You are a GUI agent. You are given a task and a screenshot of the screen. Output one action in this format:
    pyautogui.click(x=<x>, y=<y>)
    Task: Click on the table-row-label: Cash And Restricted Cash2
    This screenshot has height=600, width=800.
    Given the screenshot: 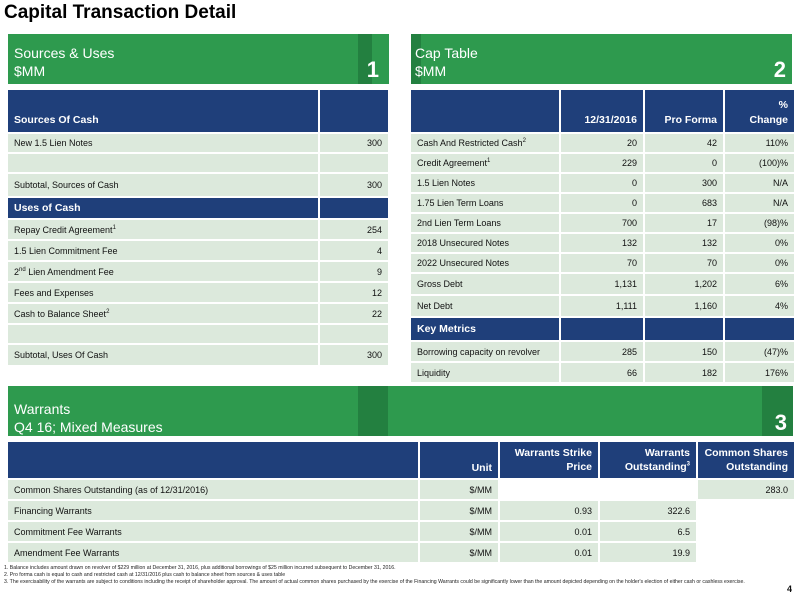 What is the action you would take?
    pyautogui.click(x=485, y=143)
    